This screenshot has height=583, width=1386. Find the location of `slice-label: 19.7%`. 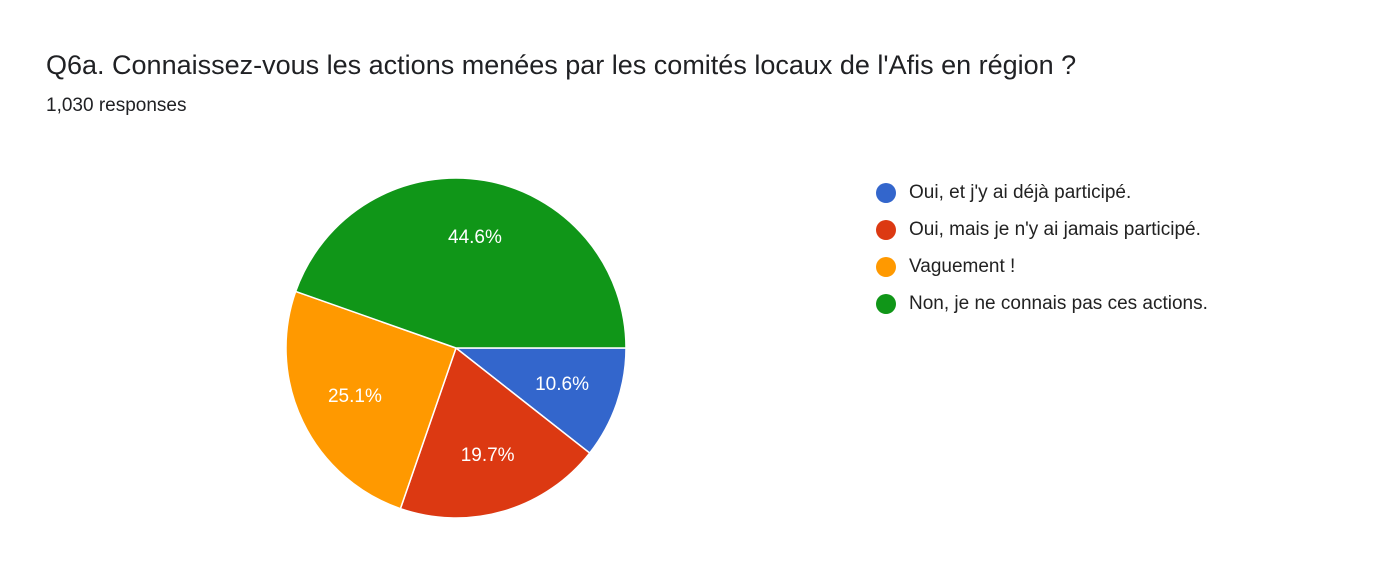

slice-label: 19.7% is located at coordinates (488, 455).